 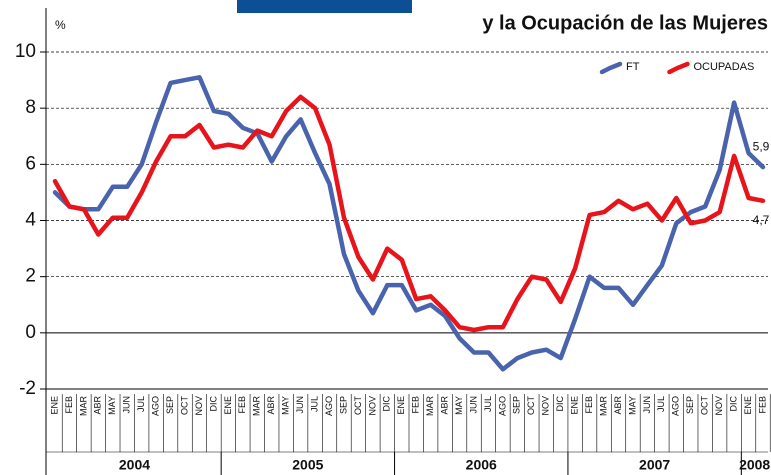 I want to click on chart-title: y la Ocupación de las Mujeres, so click(x=625, y=23).